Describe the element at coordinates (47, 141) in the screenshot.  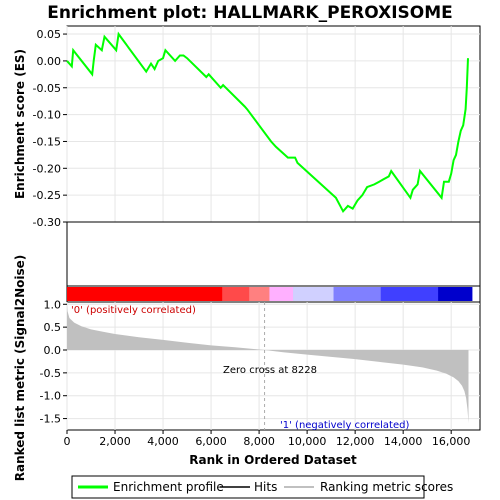
I see `es-y-tick-label: -0.15` at that location.